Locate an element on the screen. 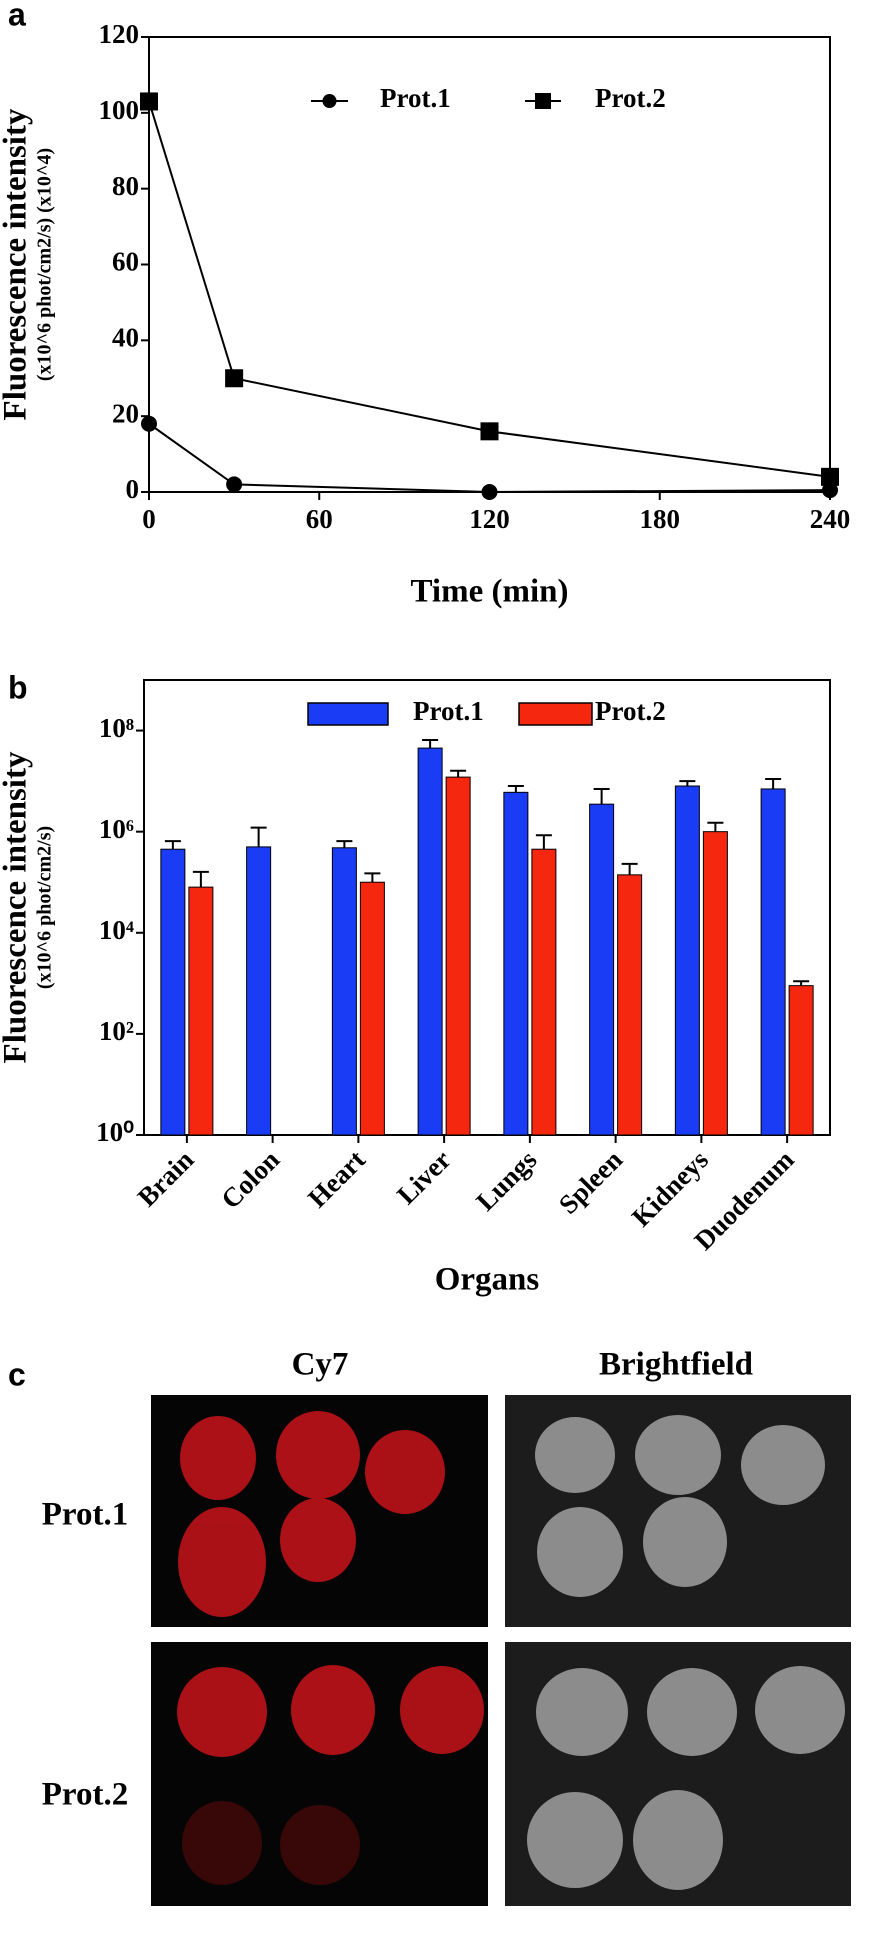 The height and width of the screenshot is (1941, 869). y-tick-label: 60 is located at coordinates (125, 262).